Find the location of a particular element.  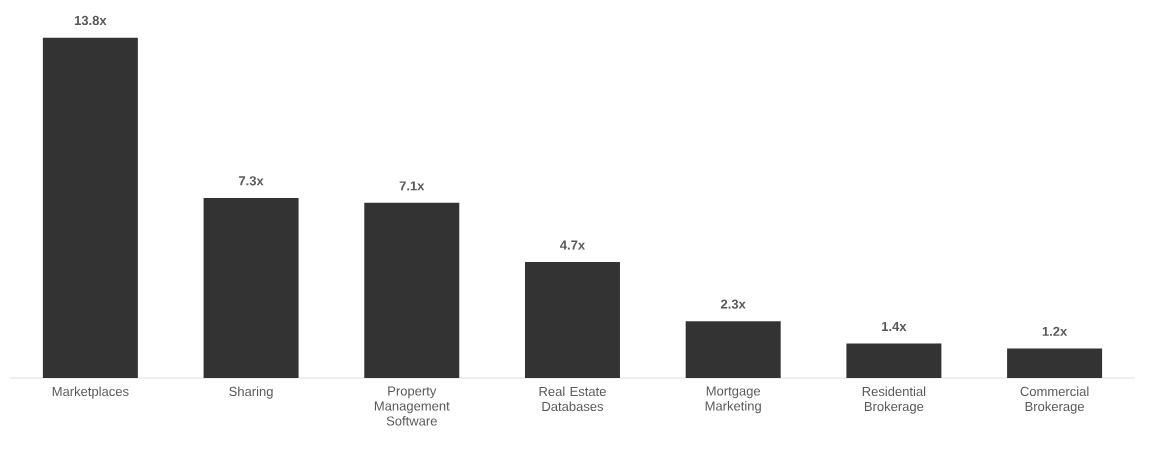

x-tick-label: Mortgage Marketing is located at coordinates (733, 400).